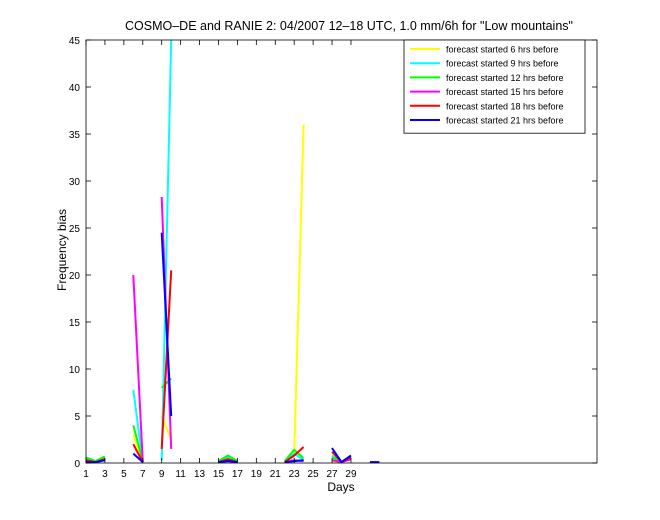 This screenshot has height=520, width=660. I want to click on x-tick-label: 15, so click(219, 474).